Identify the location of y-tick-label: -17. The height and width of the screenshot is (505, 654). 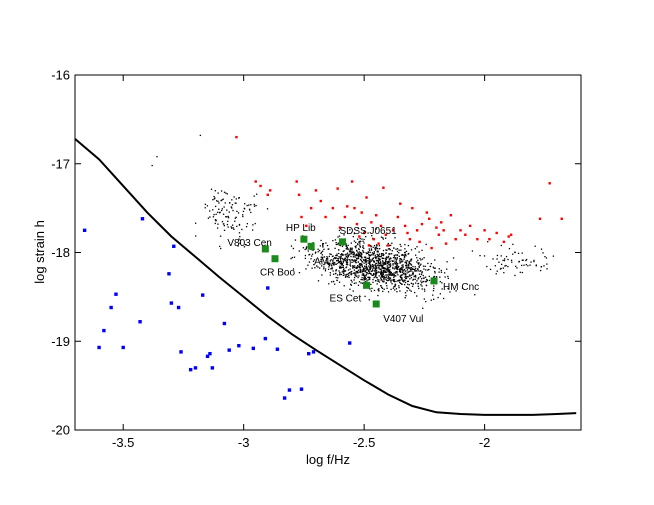
(60, 163).